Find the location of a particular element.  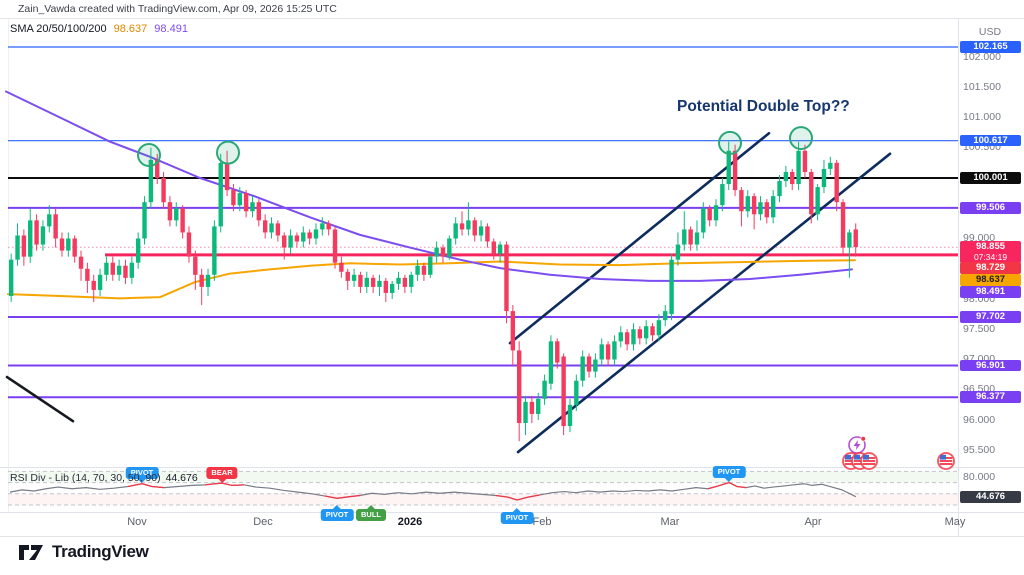

tradingview-logo: TradingView is located at coordinates (83, 552).